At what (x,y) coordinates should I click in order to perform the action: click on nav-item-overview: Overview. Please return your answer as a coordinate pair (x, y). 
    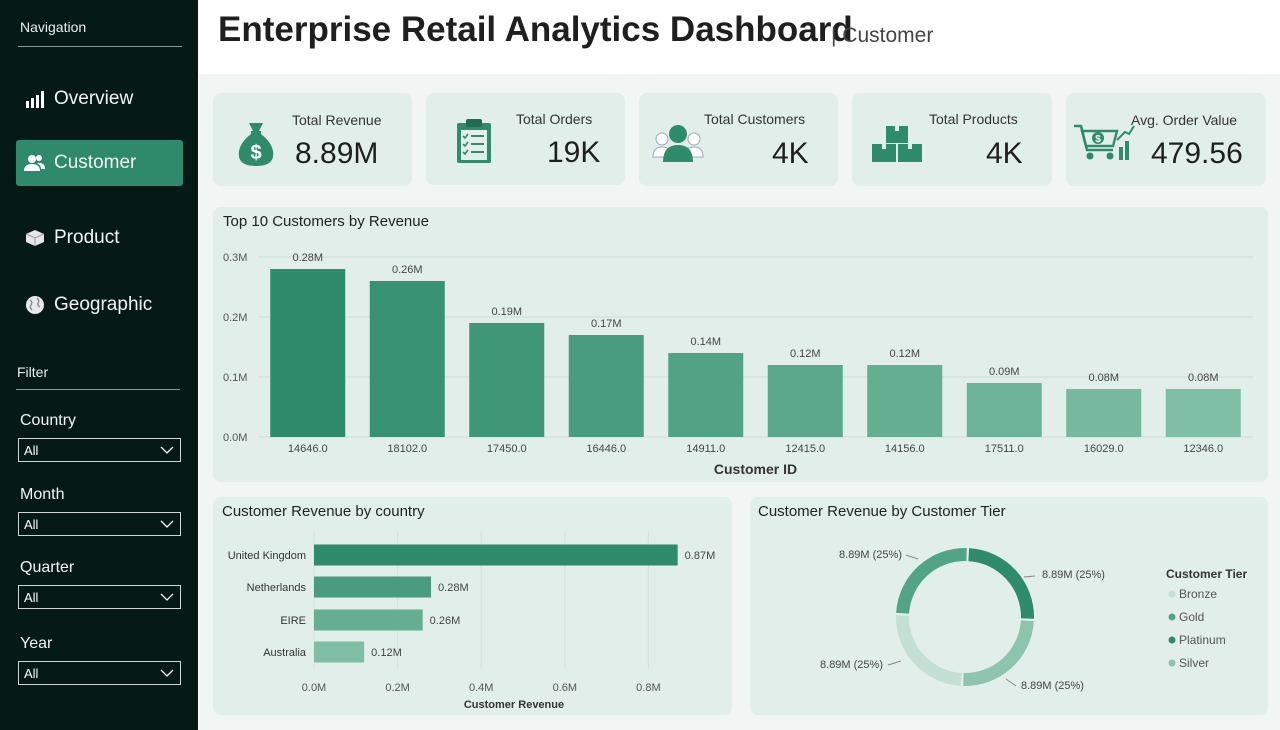
    Looking at the image, I should click on (99, 99).